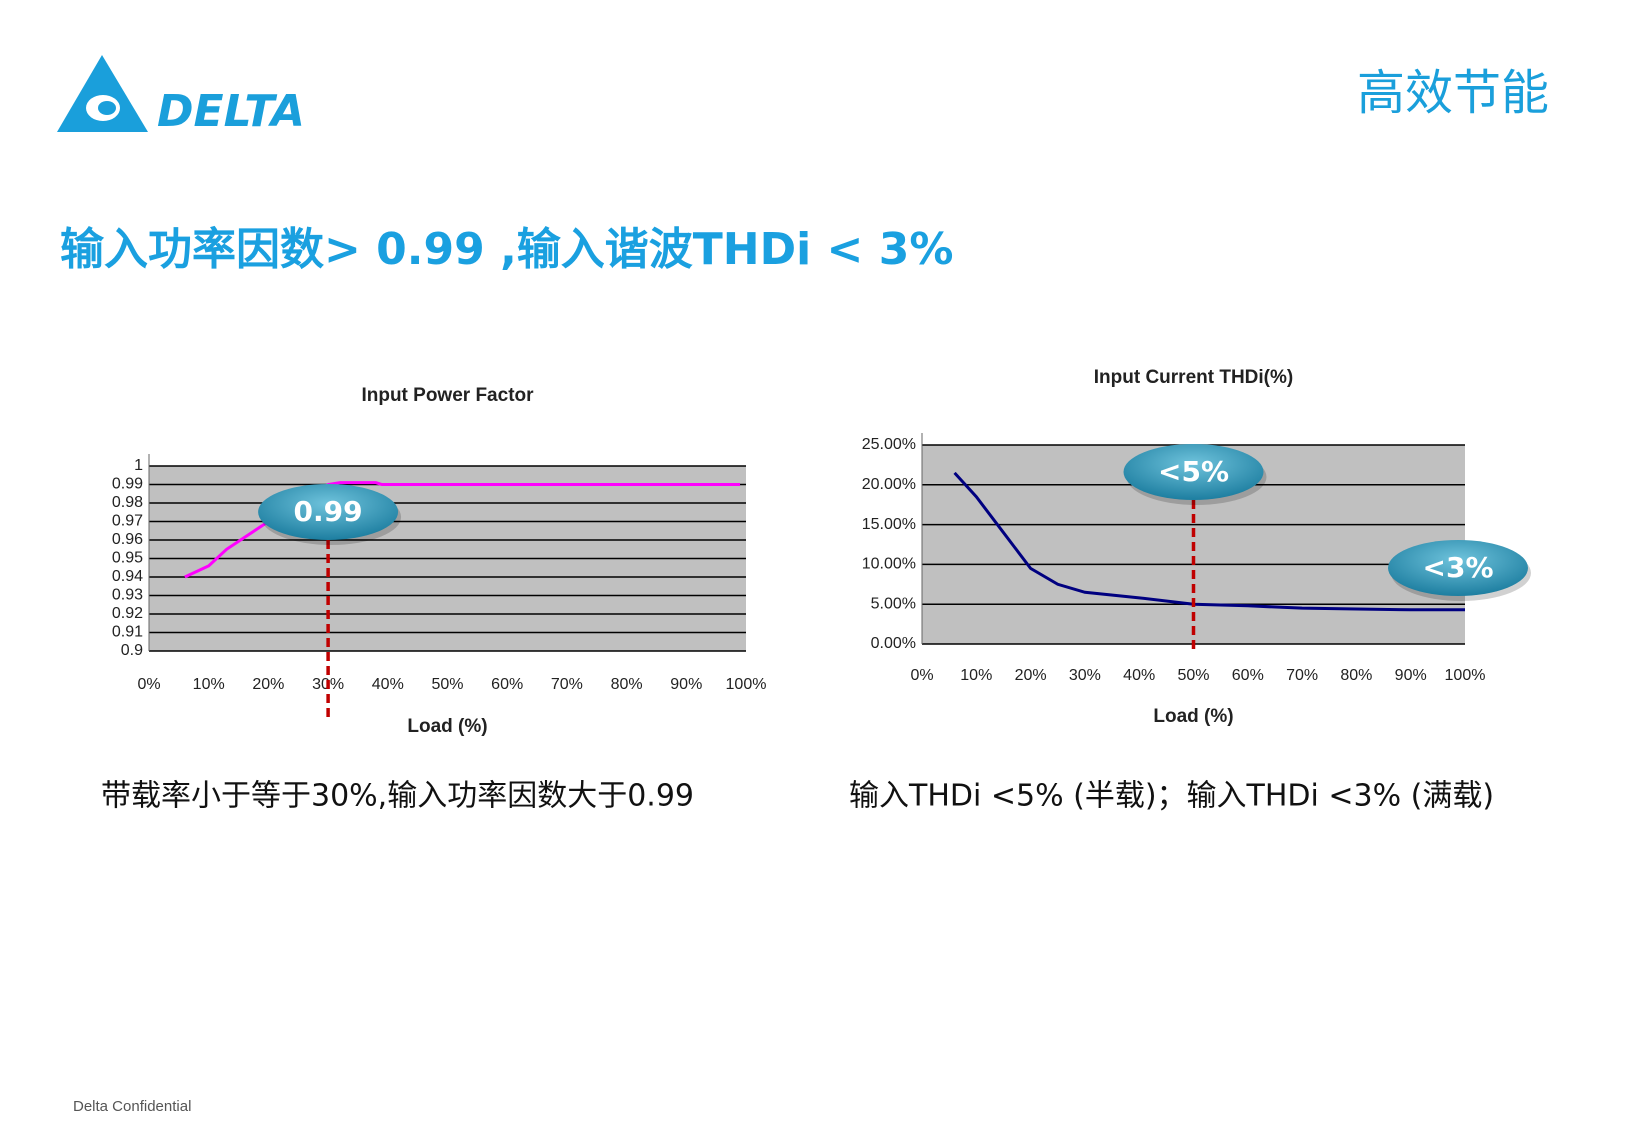  What do you see at coordinates (889, 444) in the screenshot?
I see `y-tick-label: 25.00%` at bounding box center [889, 444].